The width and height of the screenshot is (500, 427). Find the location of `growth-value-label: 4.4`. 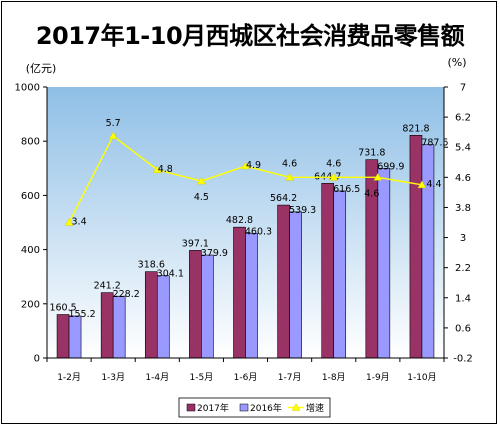

growth-value-label: 4.4 is located at coordinates (433, 184).